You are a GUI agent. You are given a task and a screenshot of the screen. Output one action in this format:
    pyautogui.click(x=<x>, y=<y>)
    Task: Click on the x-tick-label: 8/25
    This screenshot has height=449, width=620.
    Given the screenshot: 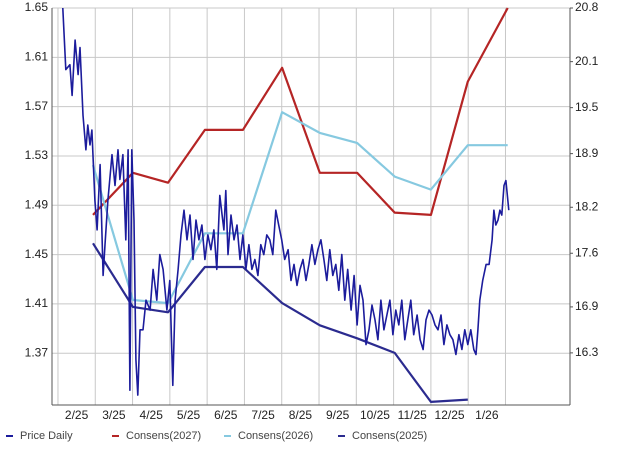 What is the action you would take?
    pyautogui.click(x=301, y=415)
    